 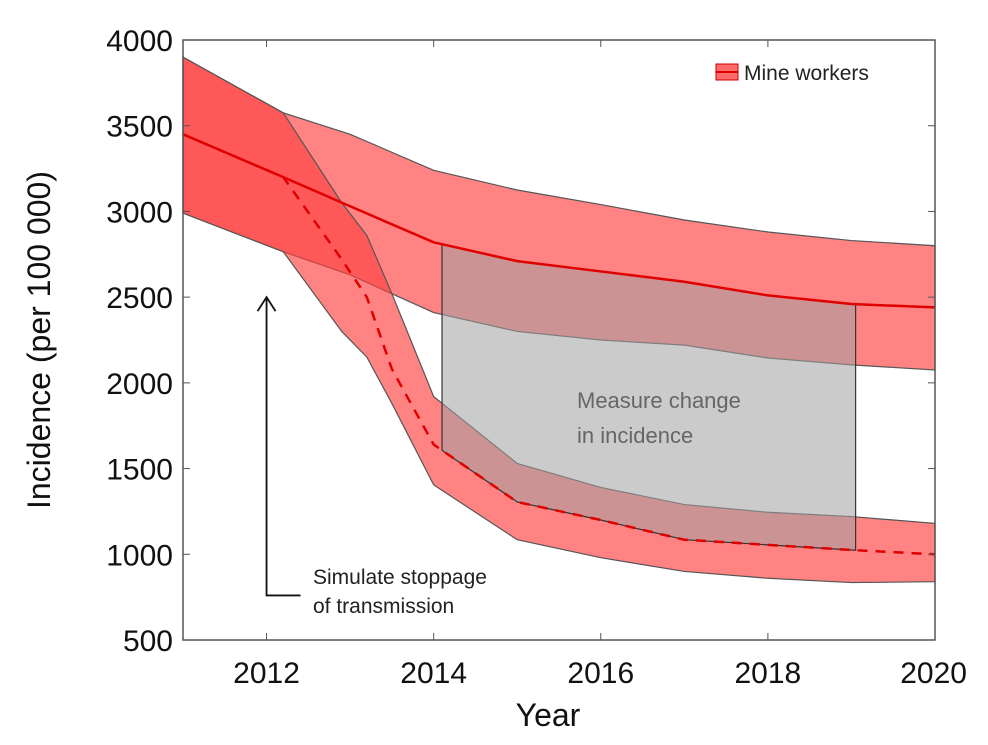 I want to click on y-tick-label: 3000, so click(x=139, y=212).